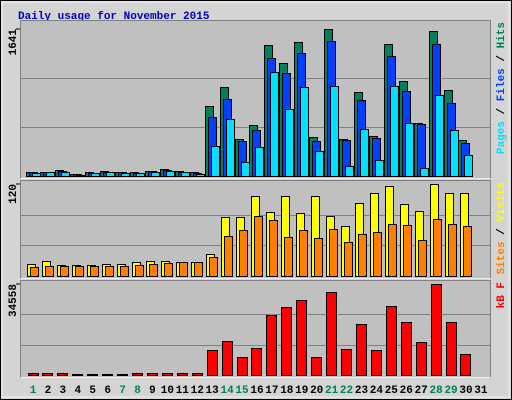  What do you see at coordinates (502, 202) in the screenshot?
I see `legend-entry: Visits` at bounding box center [502, 202].